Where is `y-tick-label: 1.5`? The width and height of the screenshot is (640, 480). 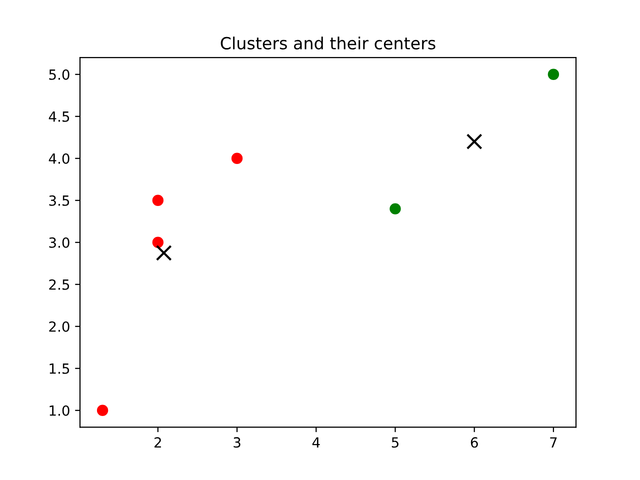 y-tick-label: 1.5 is located at coordinates (60, 369).